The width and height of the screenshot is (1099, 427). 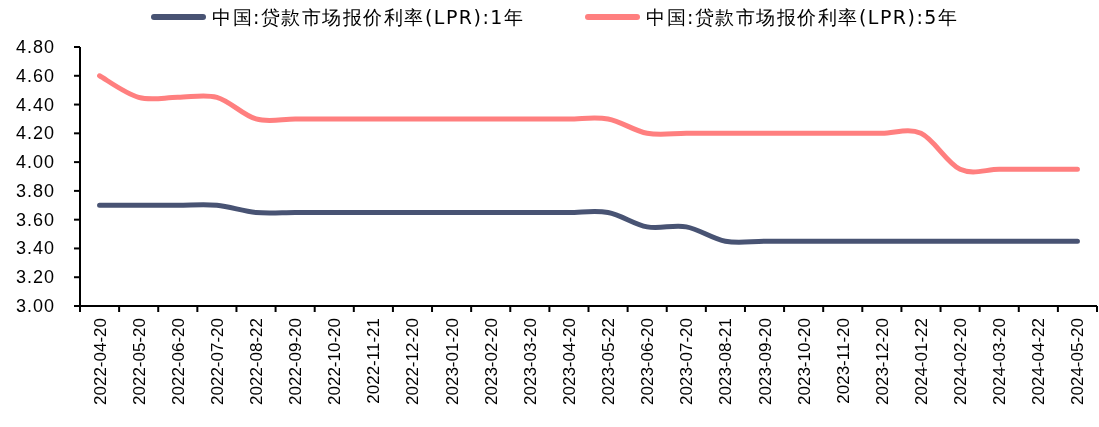 I want to click on x-tick-label: 2022-07-20, so click(x=217, y=361).